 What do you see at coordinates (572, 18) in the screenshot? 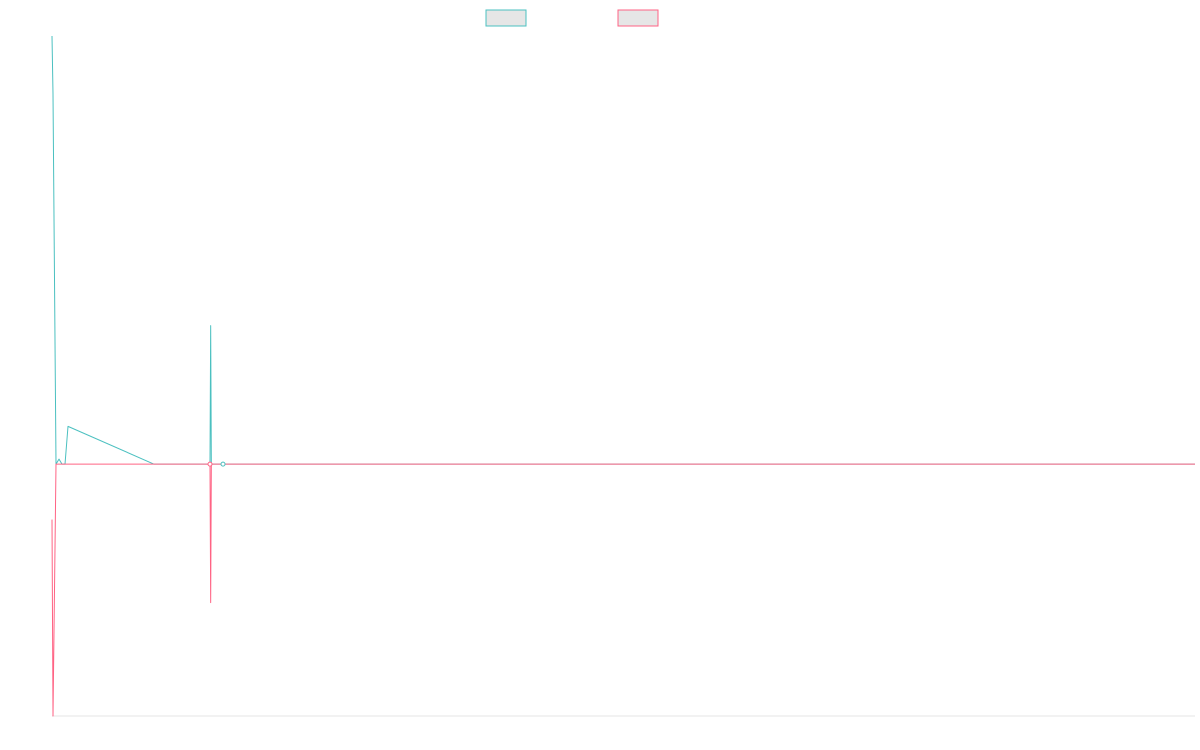
I see `chart-legend` at bounding box center [572, 18].